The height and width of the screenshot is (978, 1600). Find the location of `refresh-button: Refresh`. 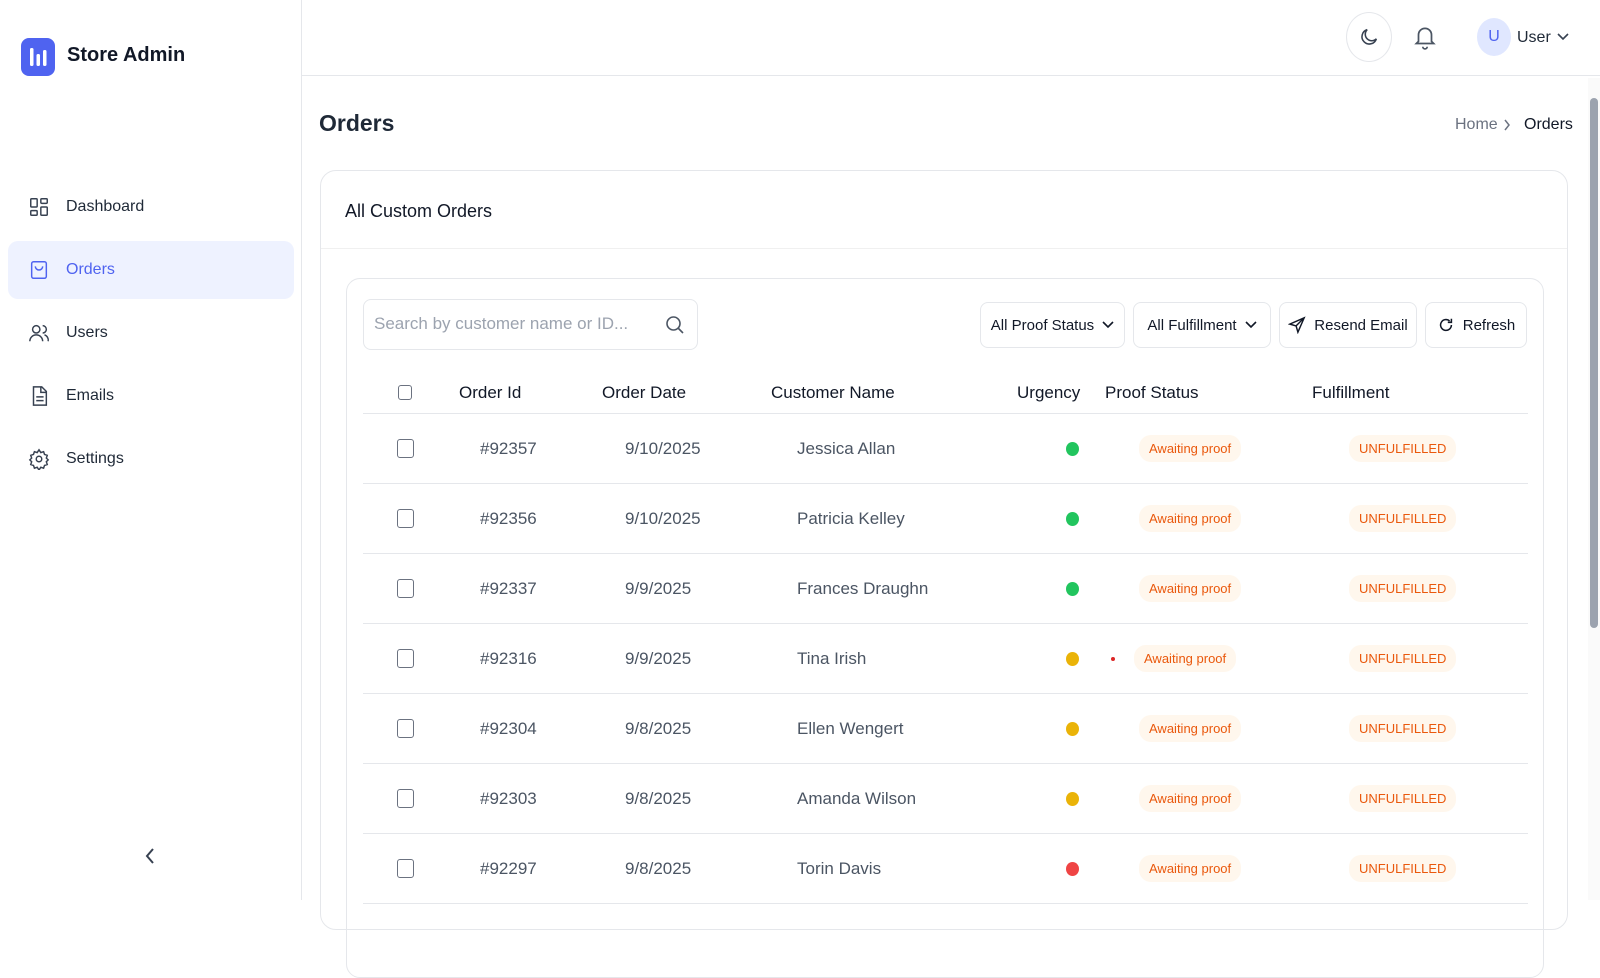

refresh-button: Refresh is located at coordinates (1476, 325).